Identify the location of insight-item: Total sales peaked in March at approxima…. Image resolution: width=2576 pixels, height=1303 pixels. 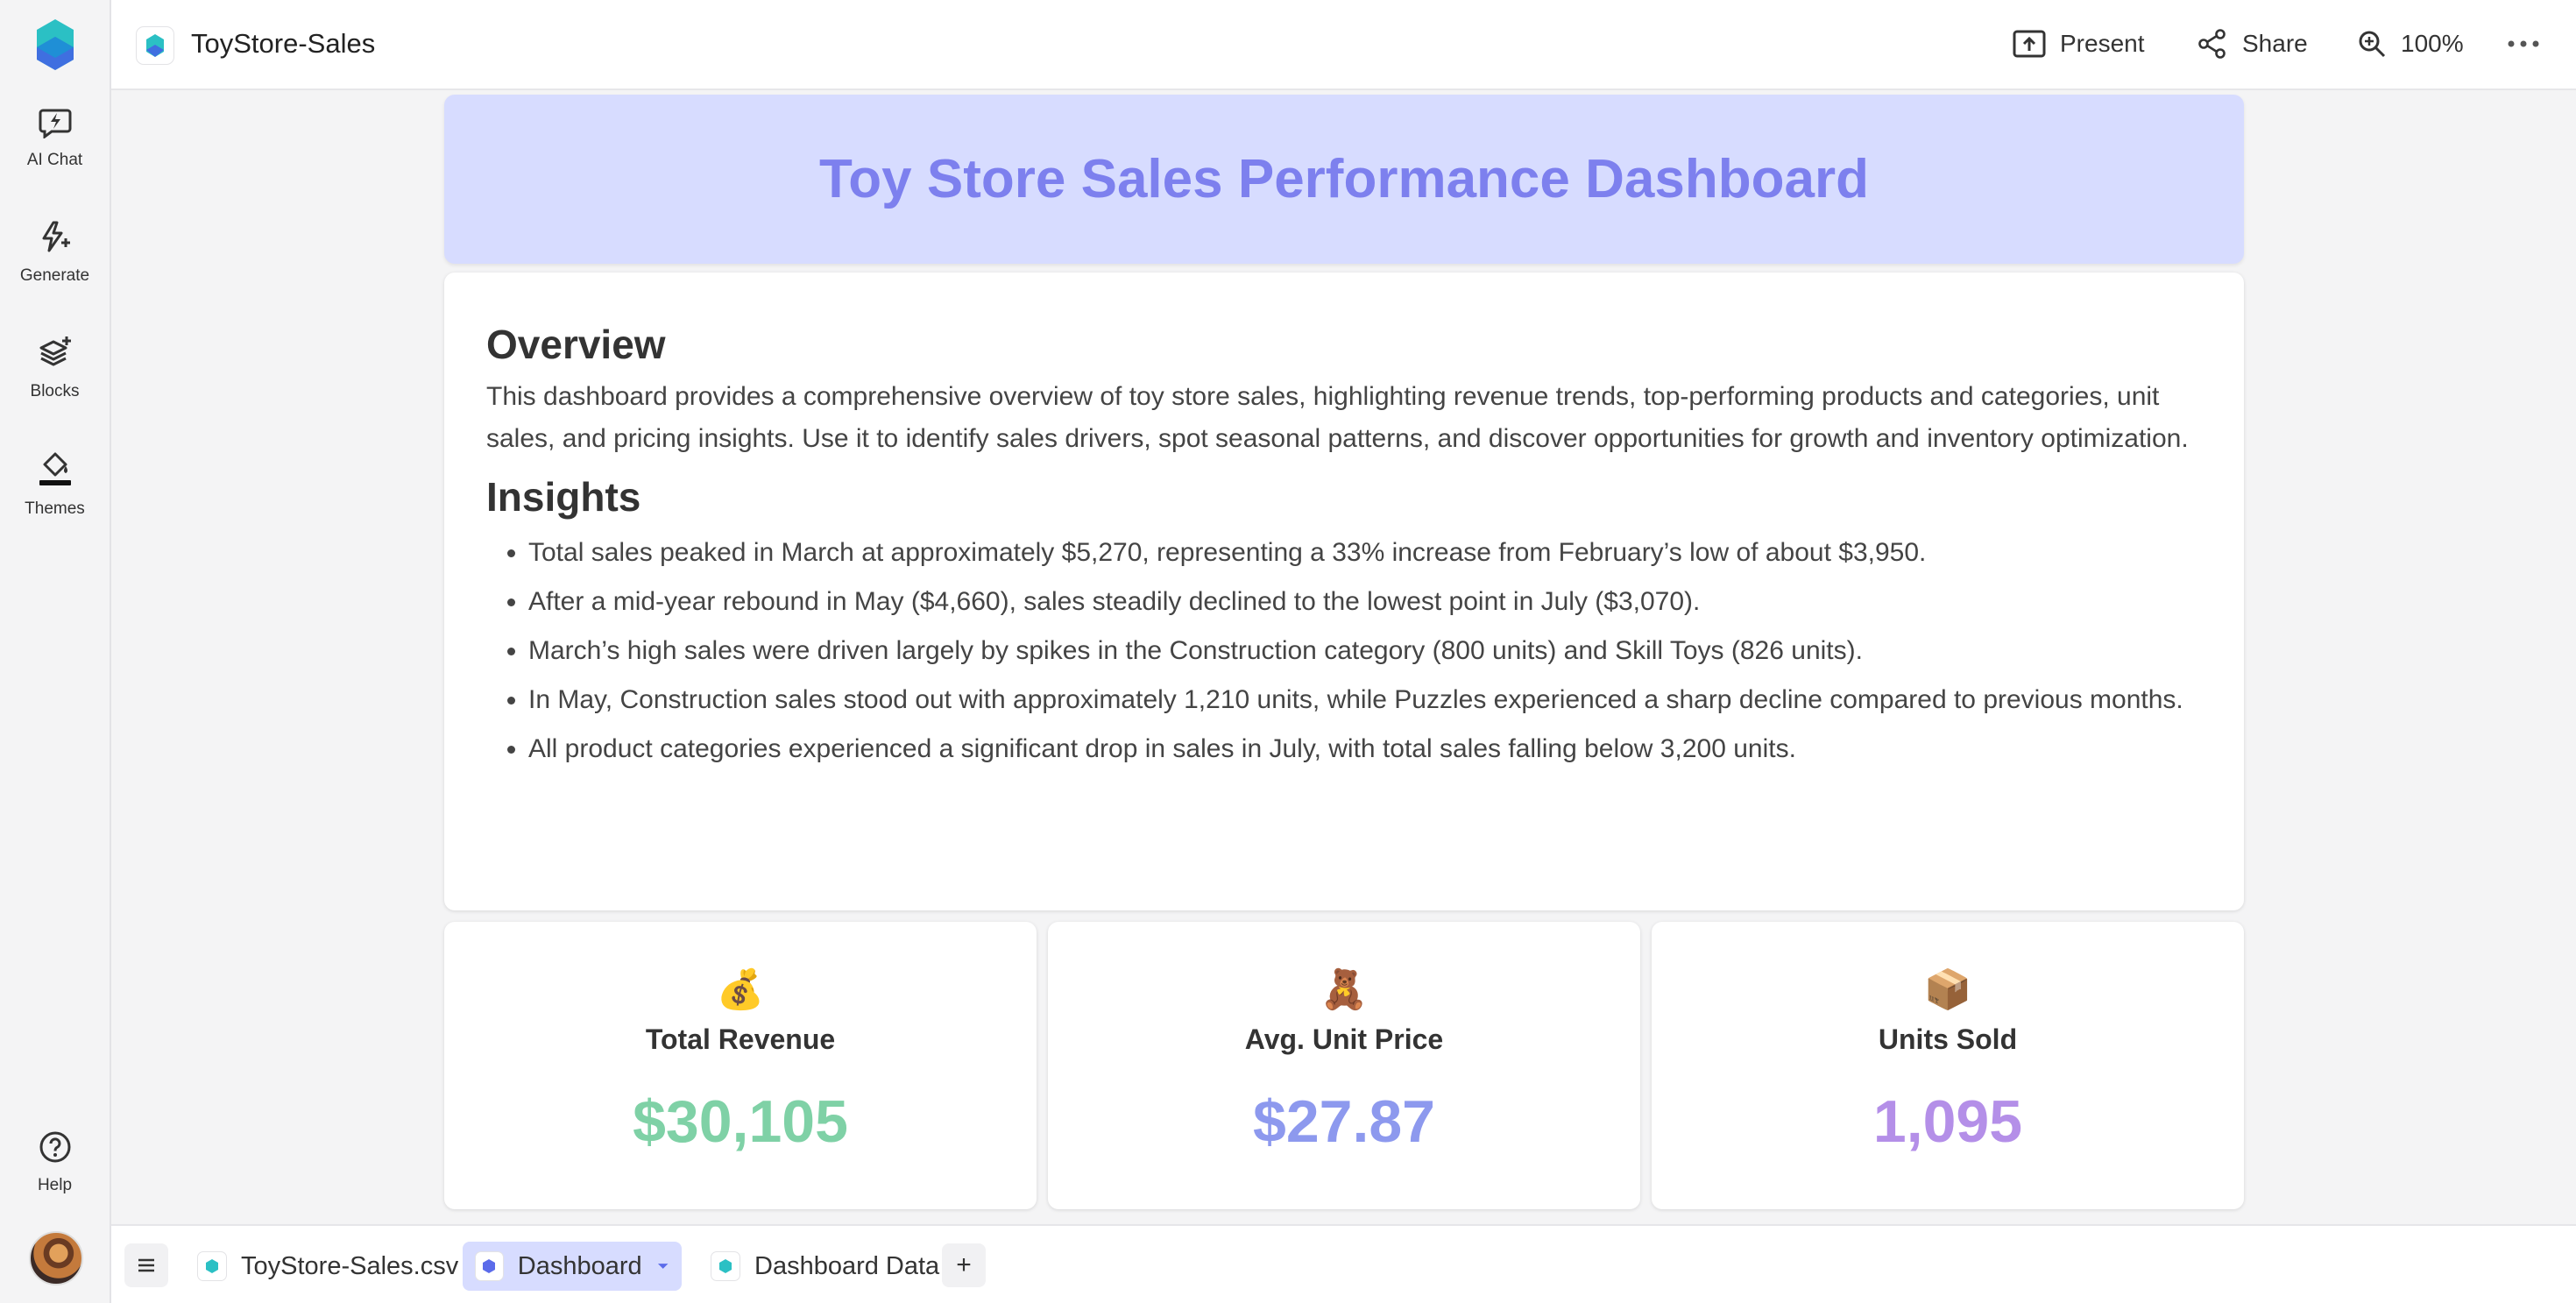
(1362, 553).